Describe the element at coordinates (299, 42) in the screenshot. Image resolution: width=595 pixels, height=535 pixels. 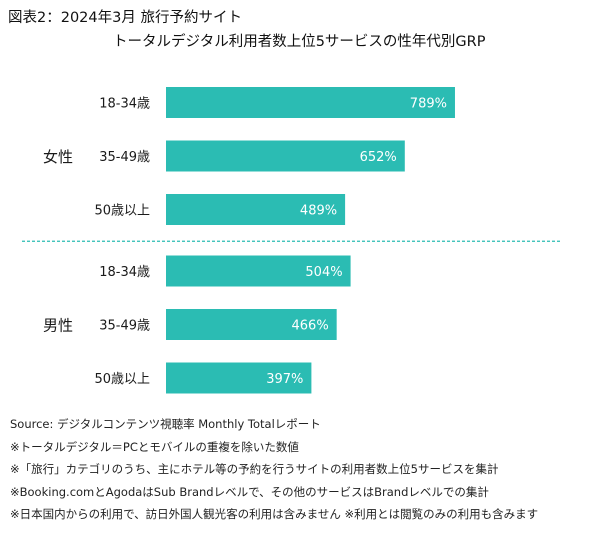
I see `chart-title-line2: トータルデジタル利用者数上位5サービスの性年代別GRP` at that location.